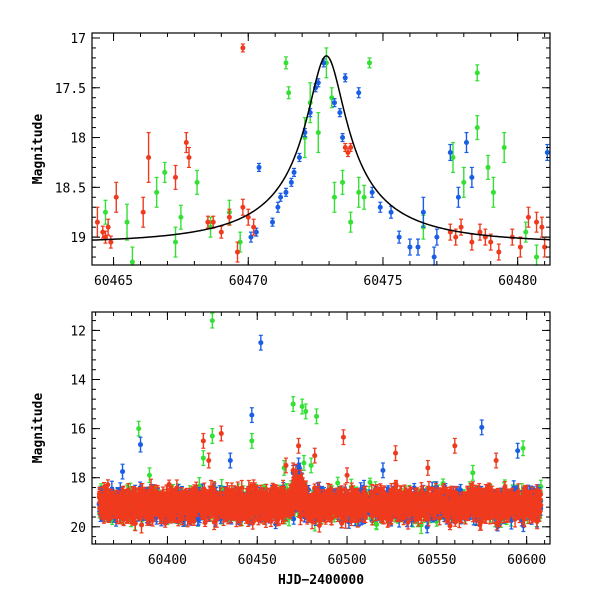 This screenshot has width=600, height=600. Describe the element at coordinates (78, 139) in the screenshot. I see `y-tick-label: 18` at that location.